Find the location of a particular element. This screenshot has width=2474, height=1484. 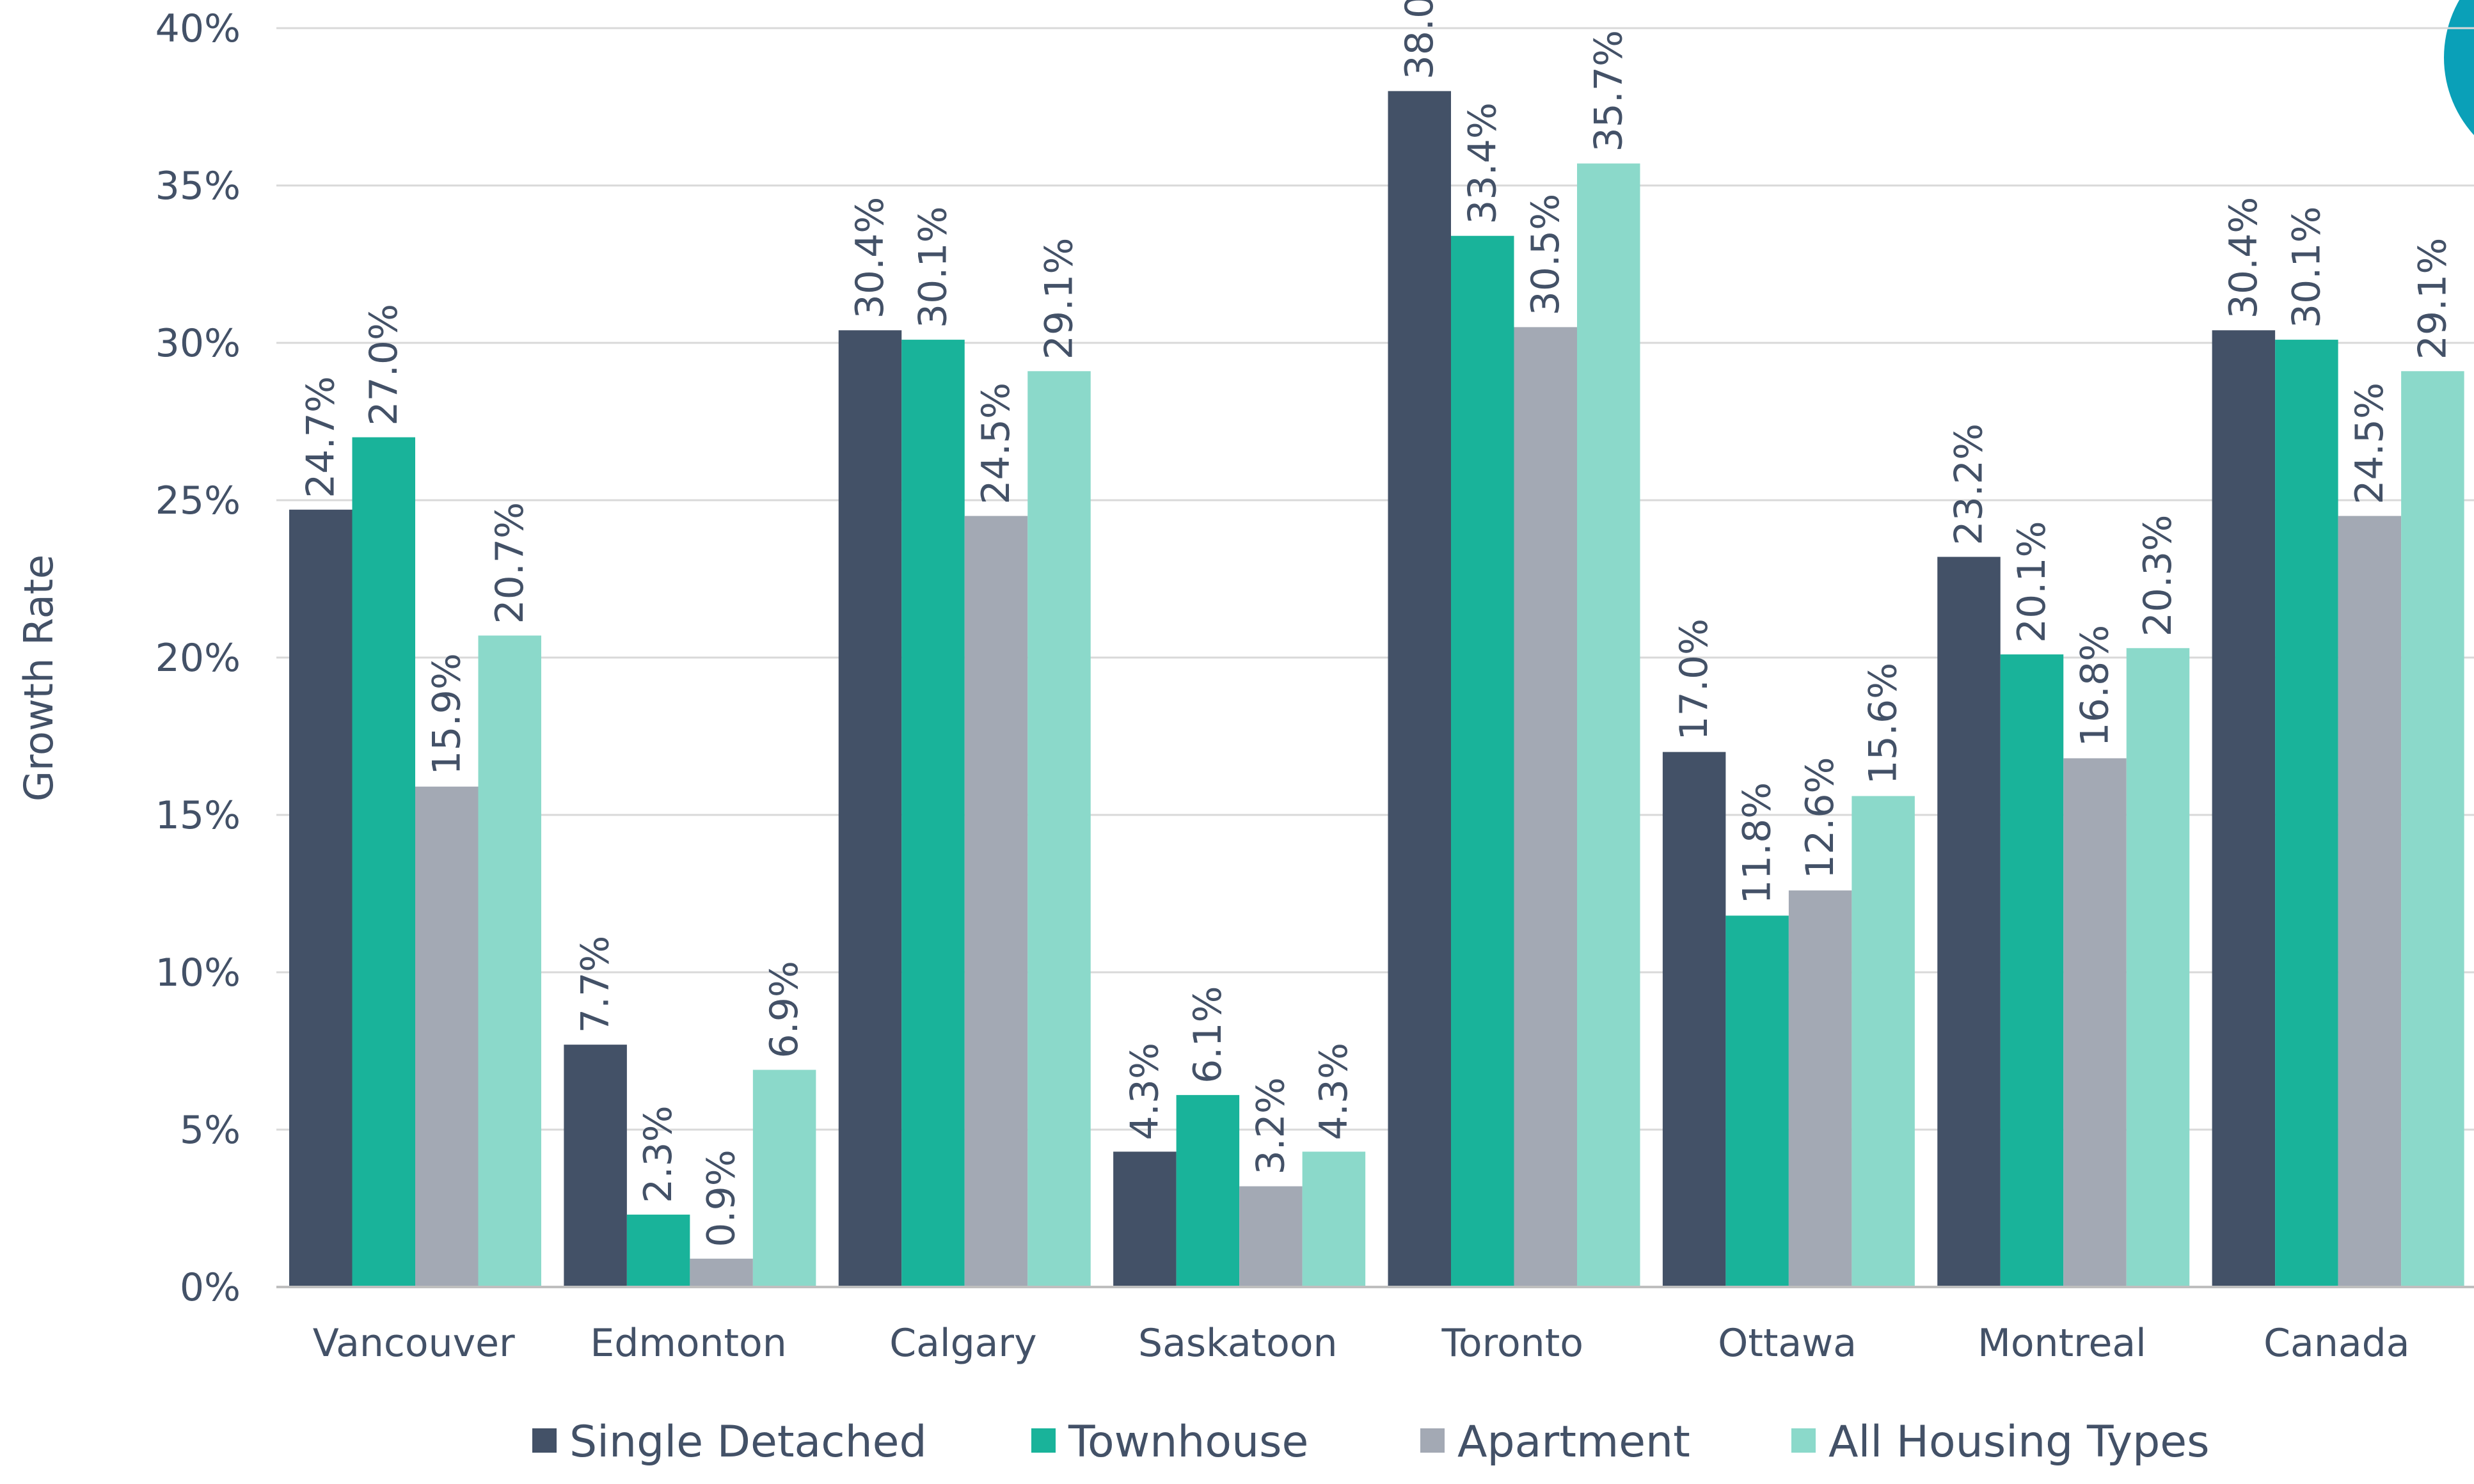

x-tick-label: Montreal is located at coordinates (2062, 1343).